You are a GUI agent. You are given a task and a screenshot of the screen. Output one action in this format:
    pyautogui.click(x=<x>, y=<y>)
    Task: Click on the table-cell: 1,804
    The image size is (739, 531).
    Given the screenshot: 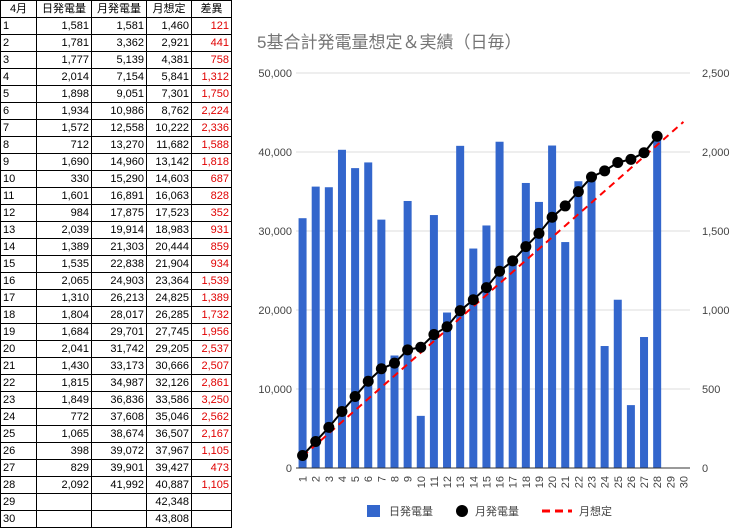 What is the action you would take?
    pyautogui.click(x=64, y=315)
    